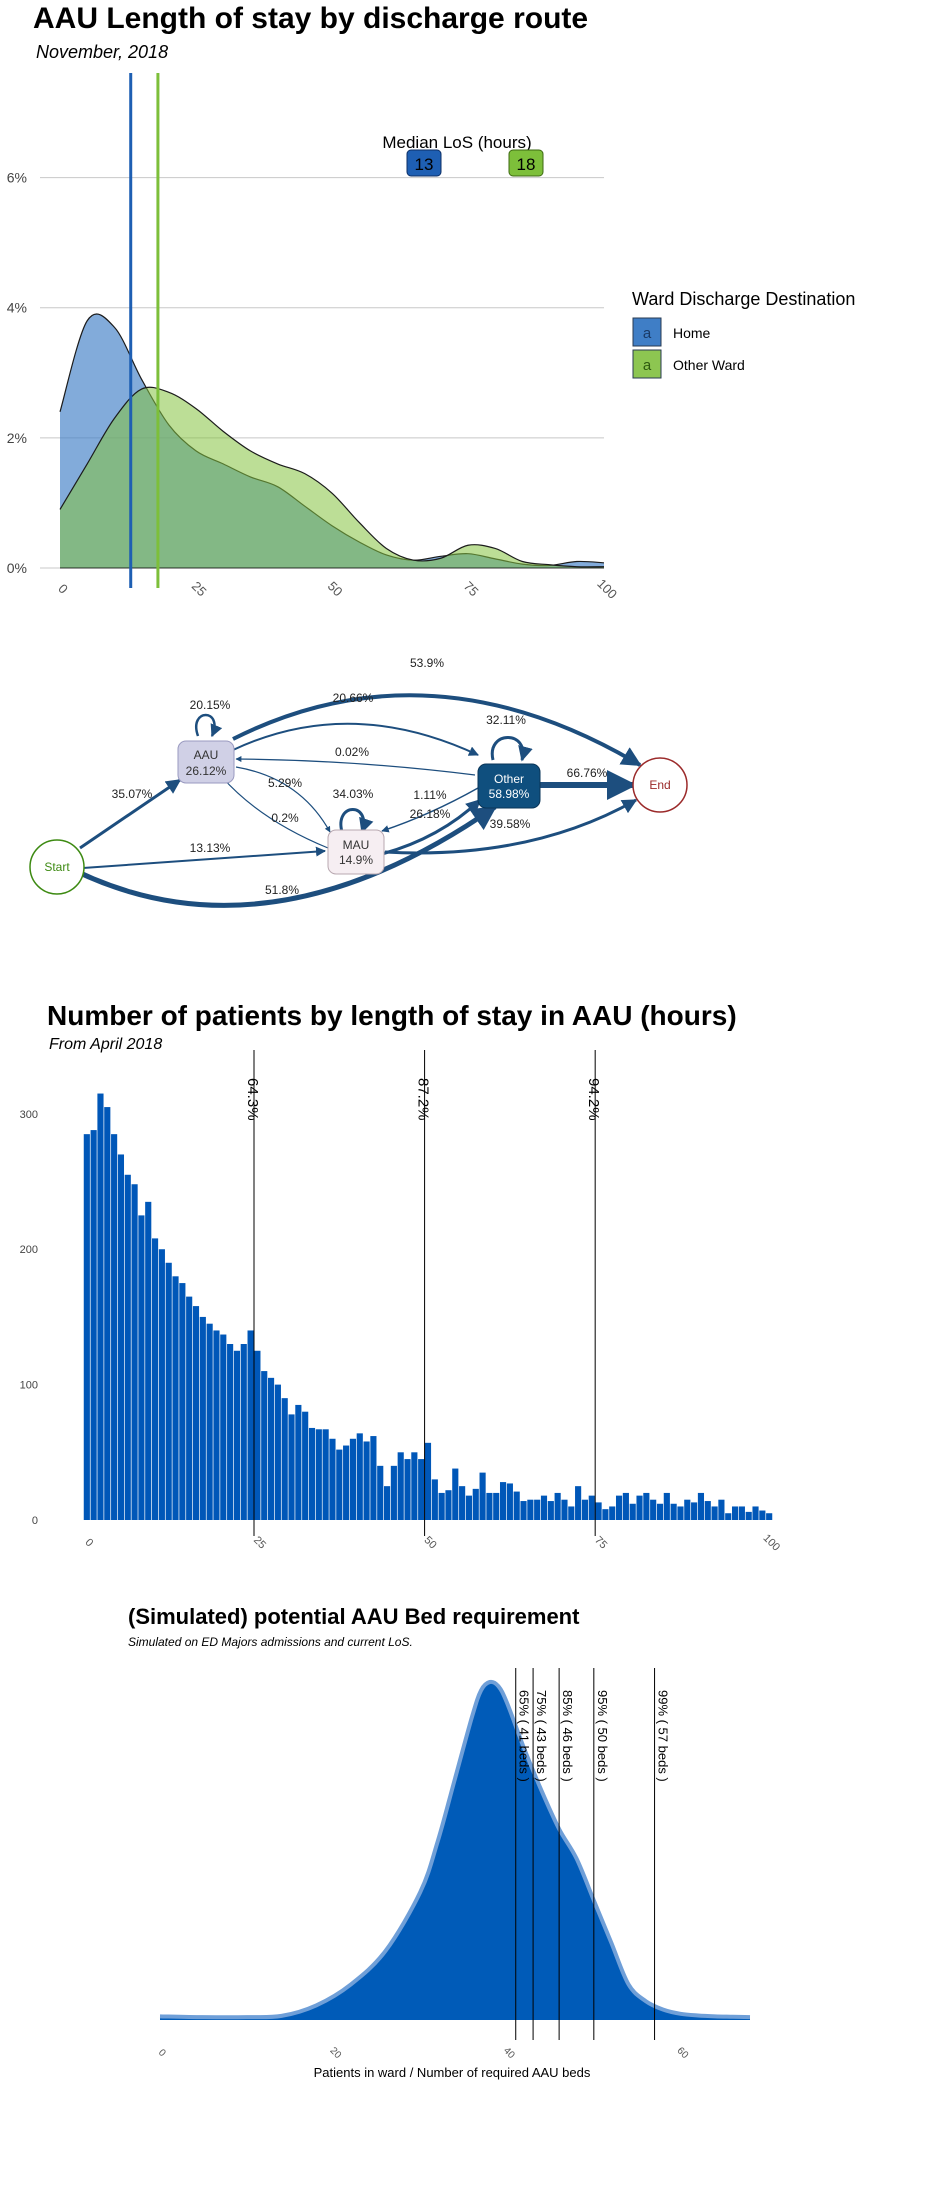 The image size is (944, 2192). Describe the element at coordinates (567, 1736) in the screenshot. I see `percentile-label: 85% ( 46 beds )` at that location.